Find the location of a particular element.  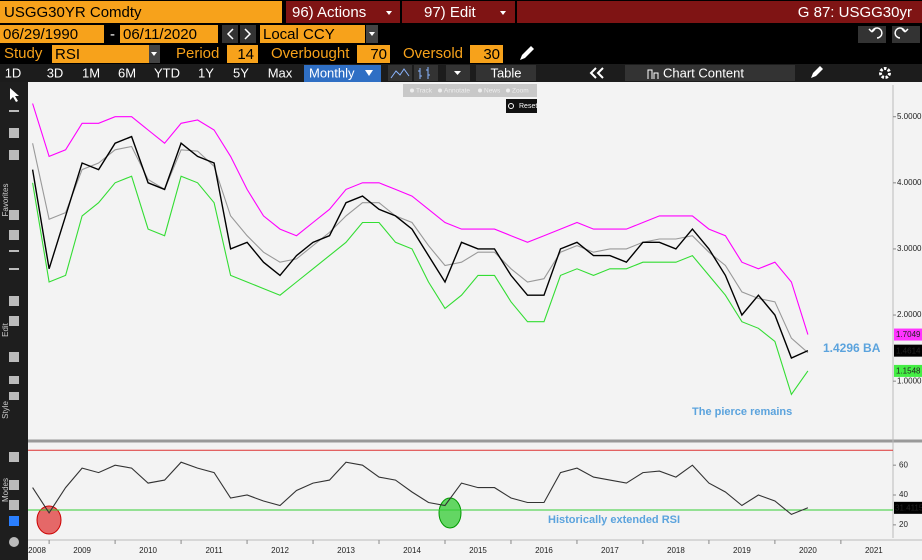

range-button: 1M is located at coordinates (91, 72).